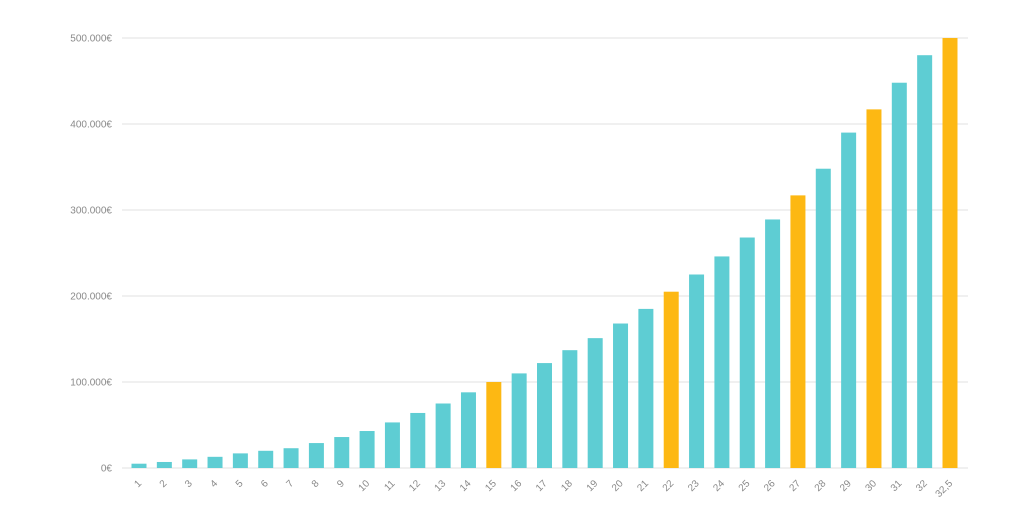 This screenshot has width=1024, height=508. Describe the element at coordinates (945, 489) in the screenshot. I see `x-tick-label: 32,5` at that location.